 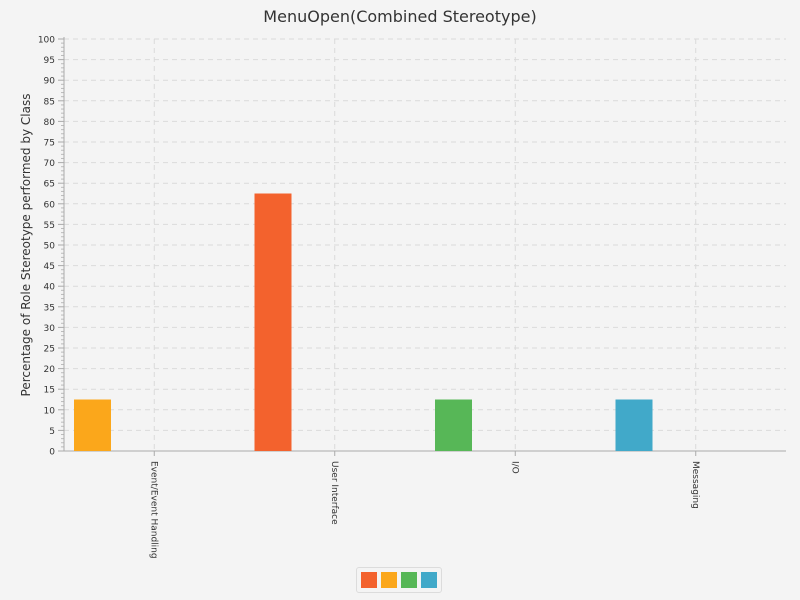 What do you see at coordinates (153, 510) in the screenshot?
I see `x-tick-label: Event/Event Handling` at bounding box center [153, 510].